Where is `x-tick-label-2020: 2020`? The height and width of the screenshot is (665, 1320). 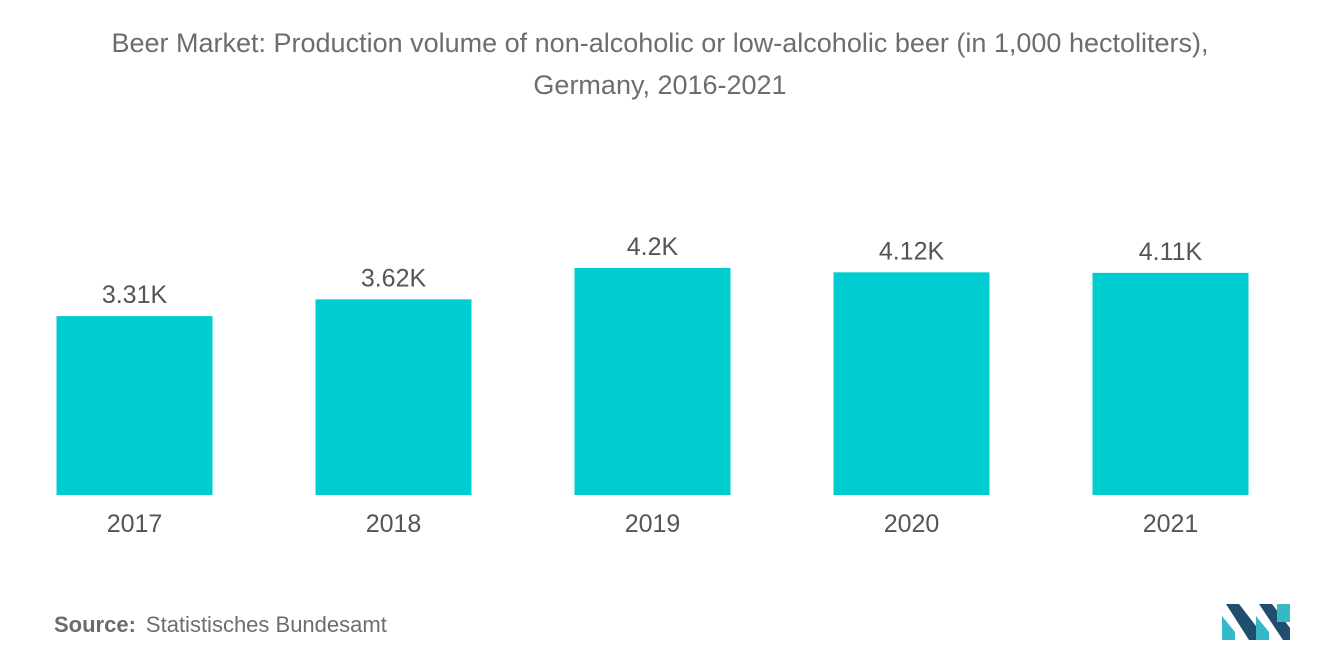 x-tick-label-2020: 2020 is located at coordinates (912, 524).